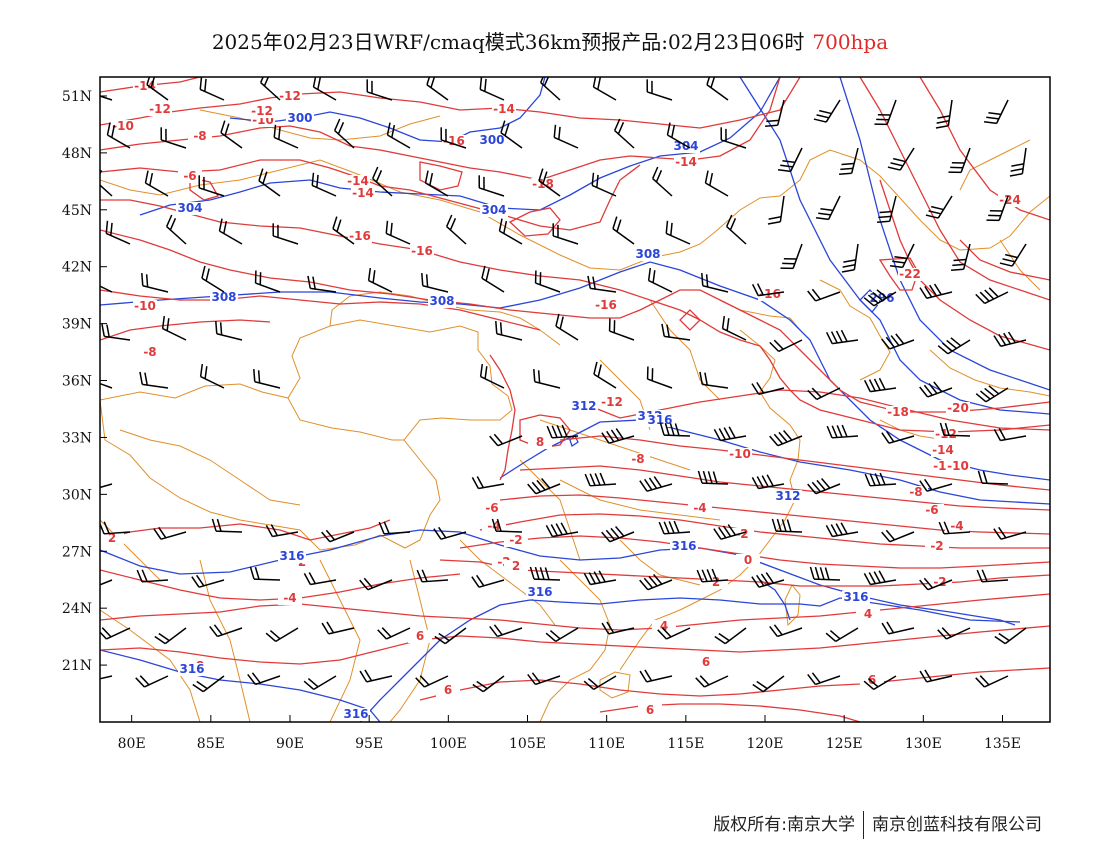  I want to click on temperature-label: 2, so click(112, 538).